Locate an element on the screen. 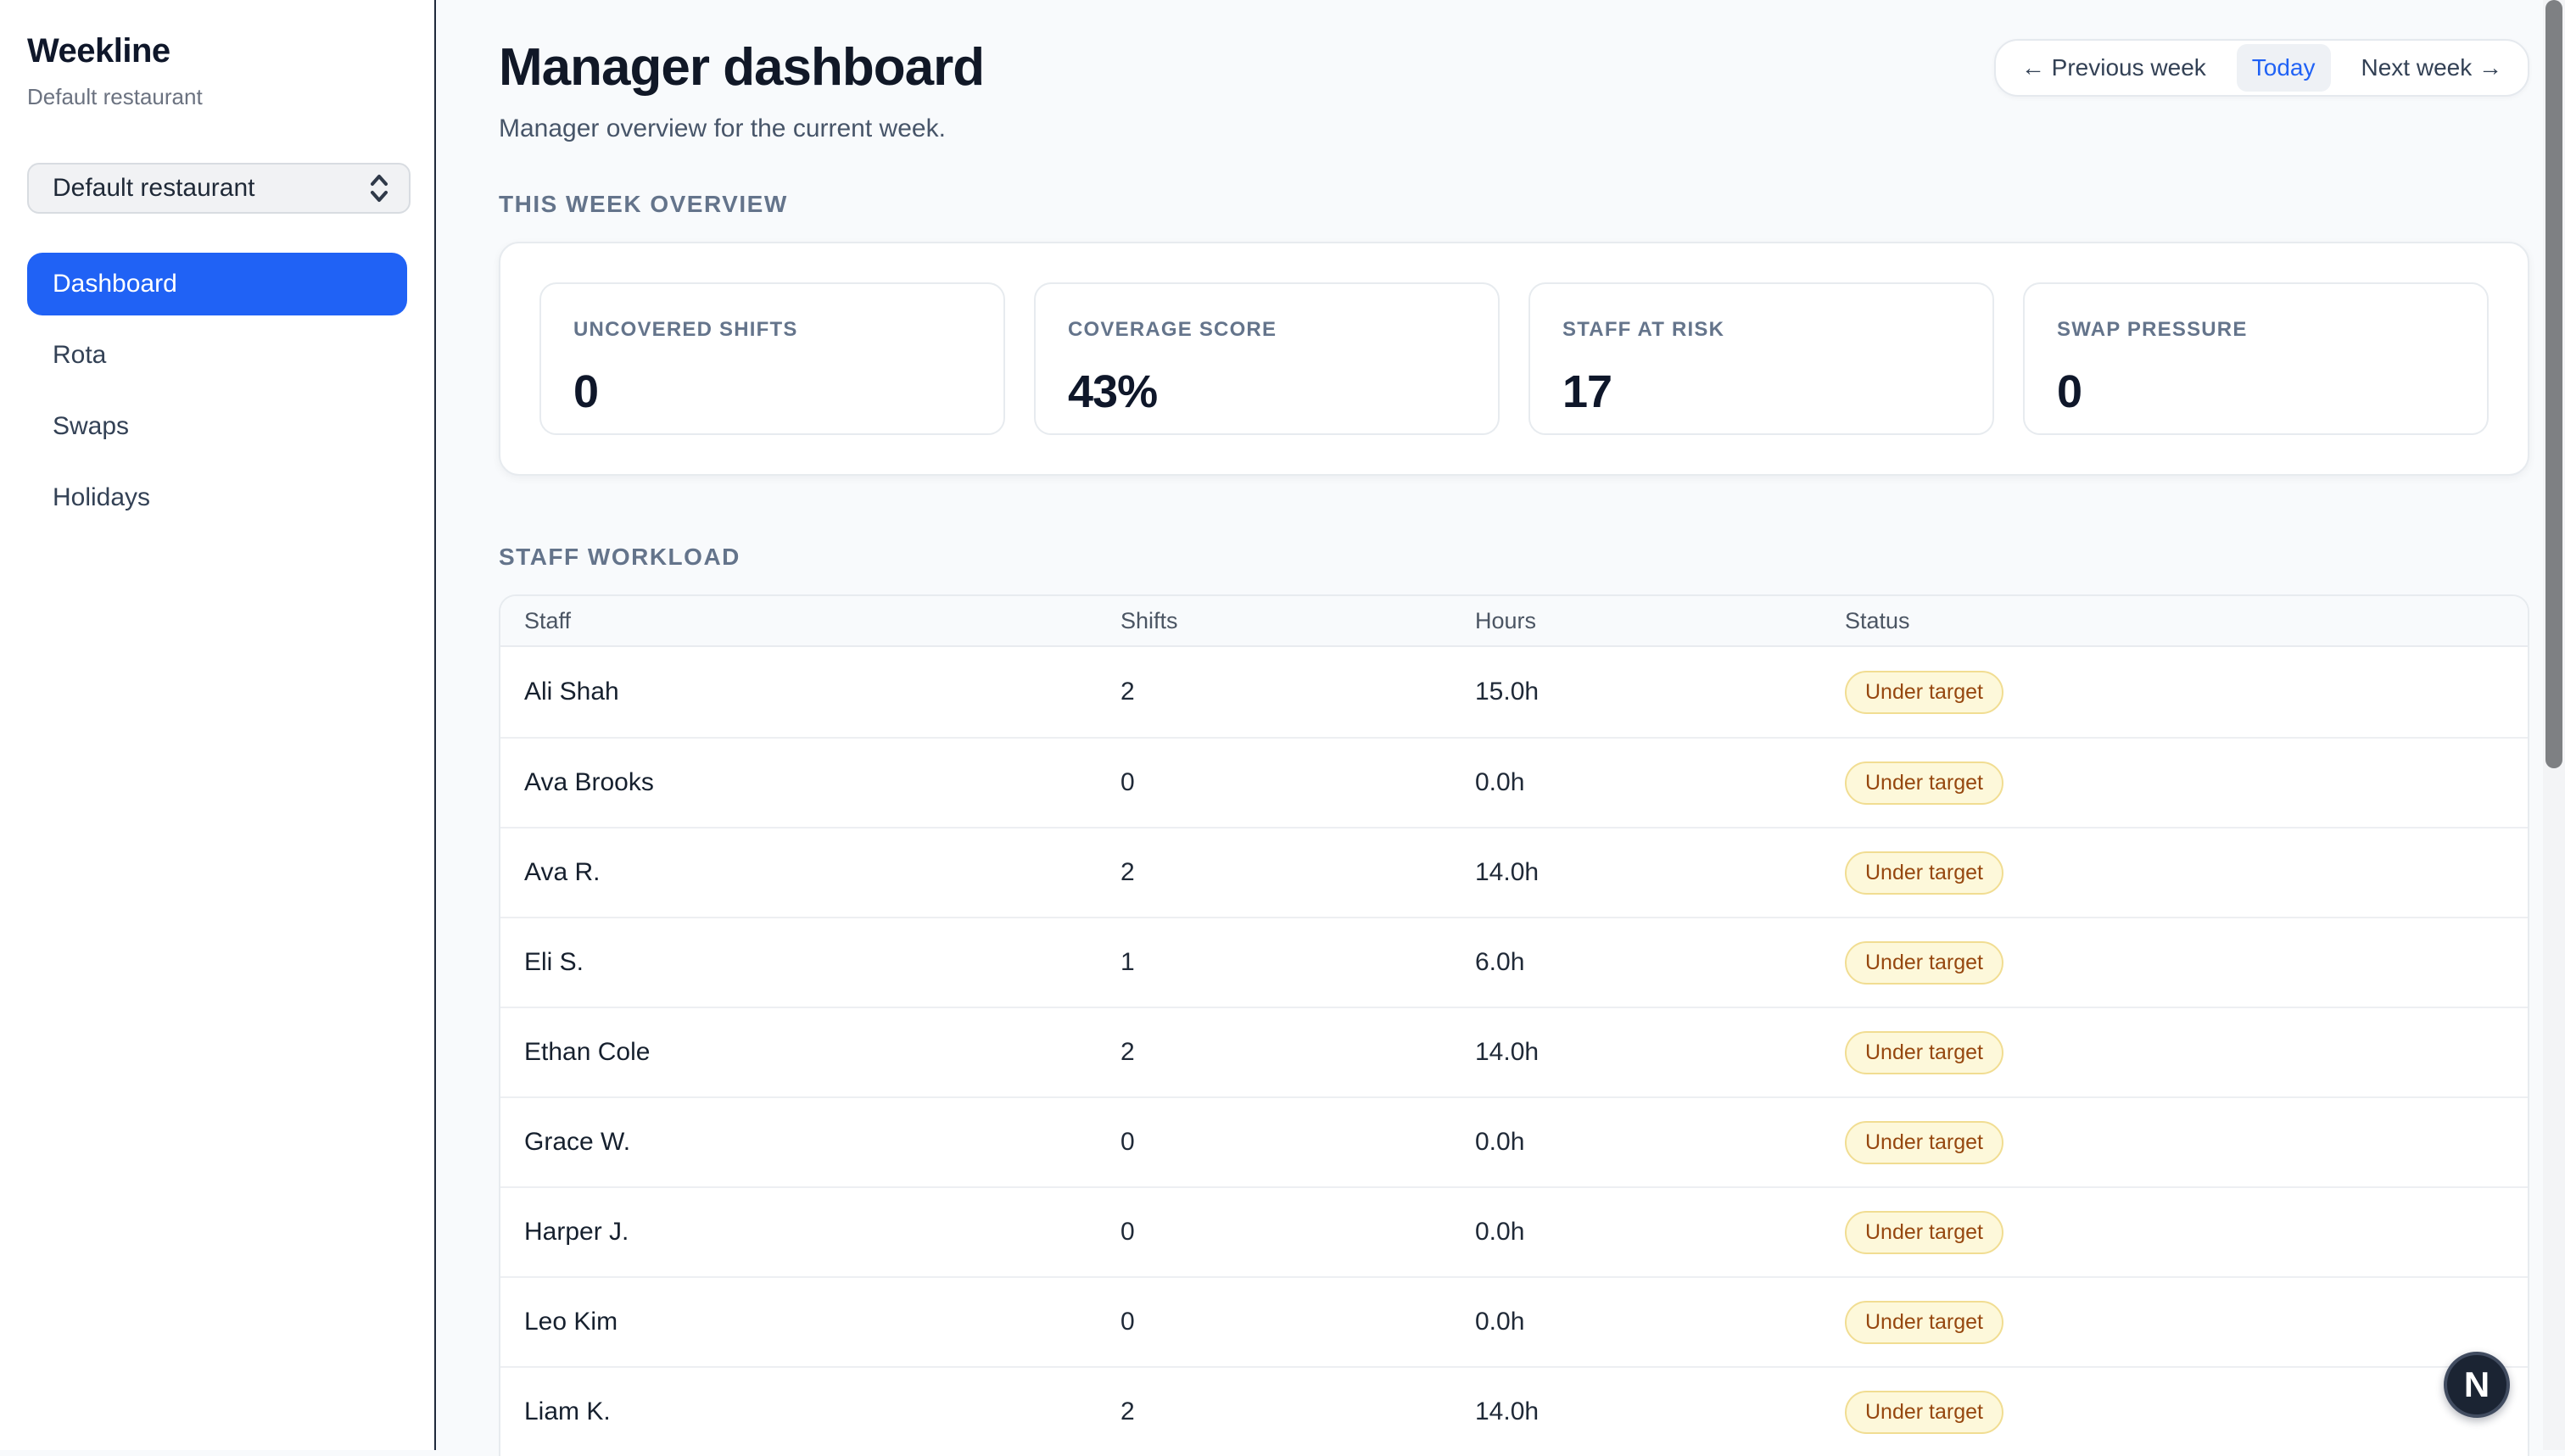 Image resolution: width=2565 pixels, height=1456 pixels. dev-tools-badge: N is located at coordinates (2477, 1385).